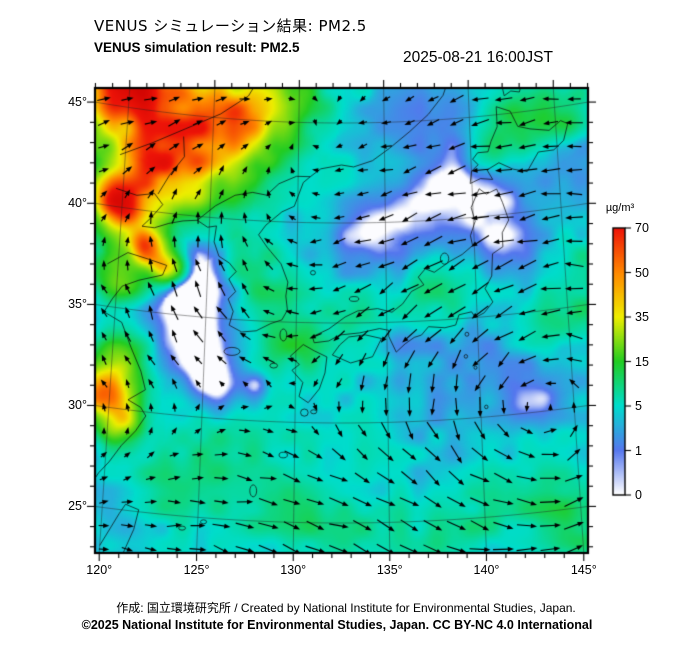 Image resolution: width=700 pixels, height=649 pixels. I want to click on title-japanese: VENUS シミュレーション結果: PM2.5, so click(230, 26).